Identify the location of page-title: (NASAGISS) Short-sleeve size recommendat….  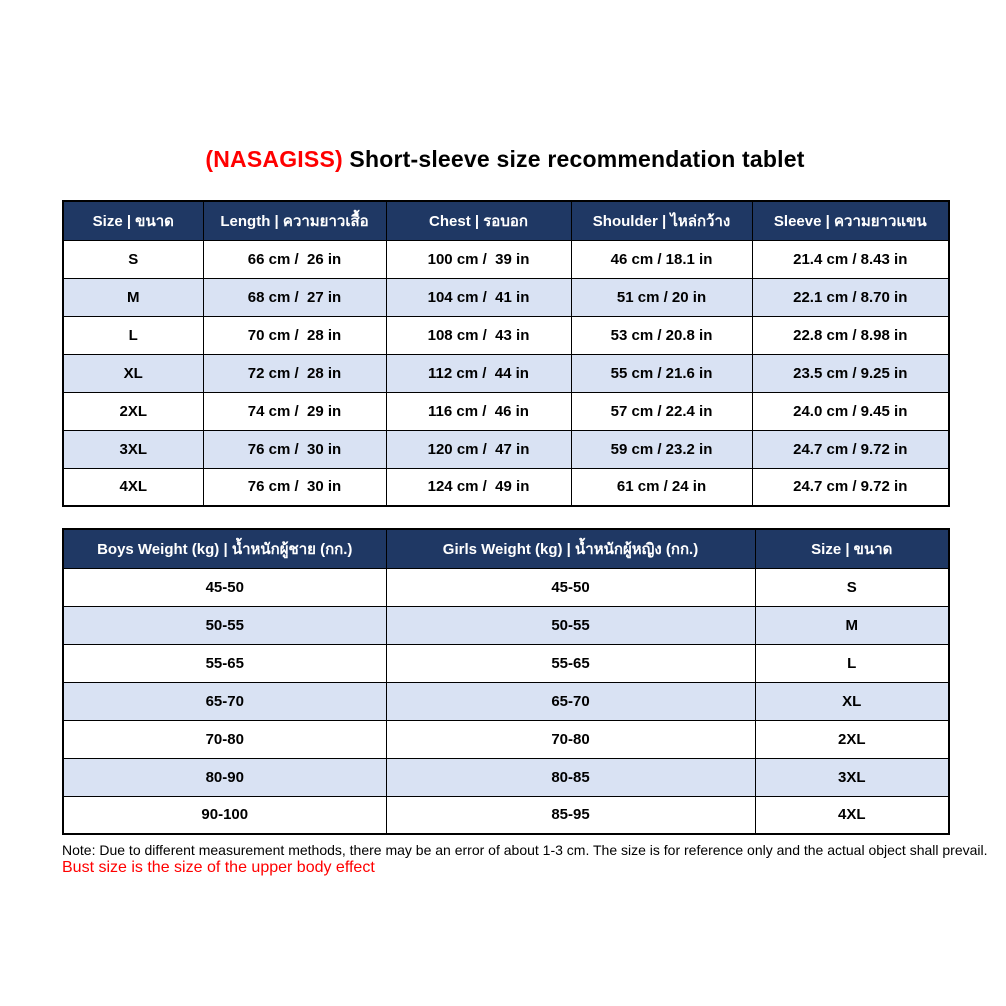
(505, 159).